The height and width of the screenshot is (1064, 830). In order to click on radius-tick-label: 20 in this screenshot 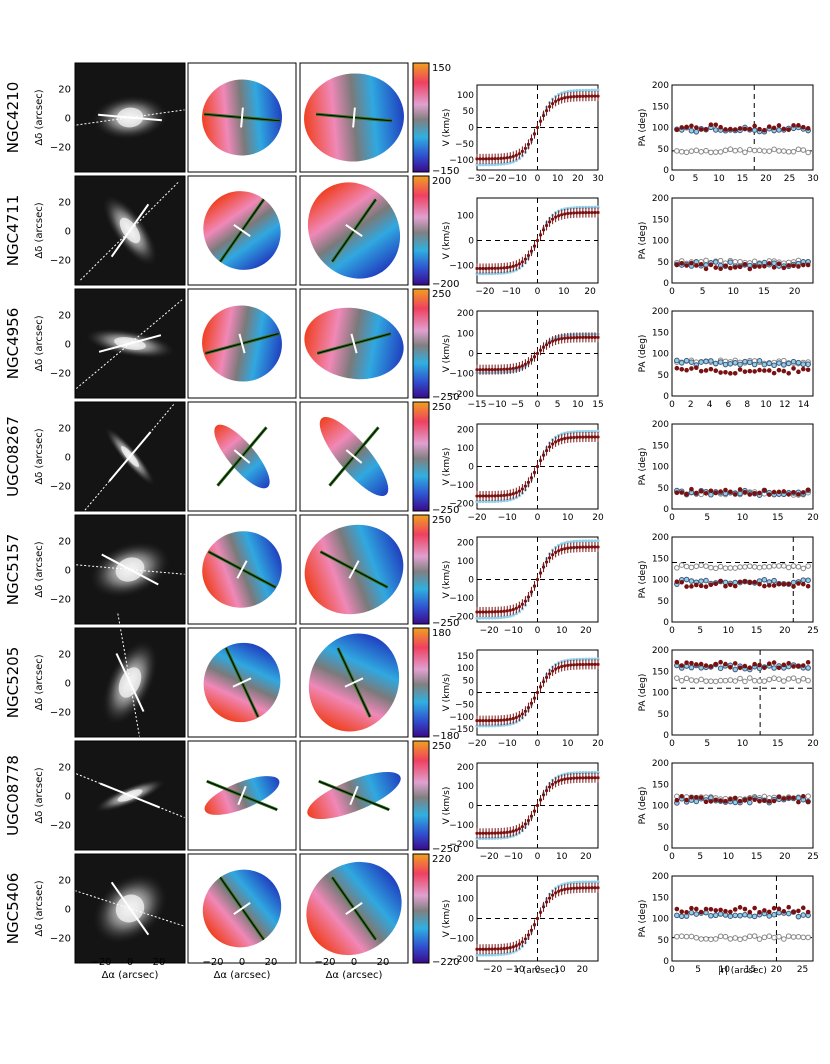, I will do `click(586, 631)`.